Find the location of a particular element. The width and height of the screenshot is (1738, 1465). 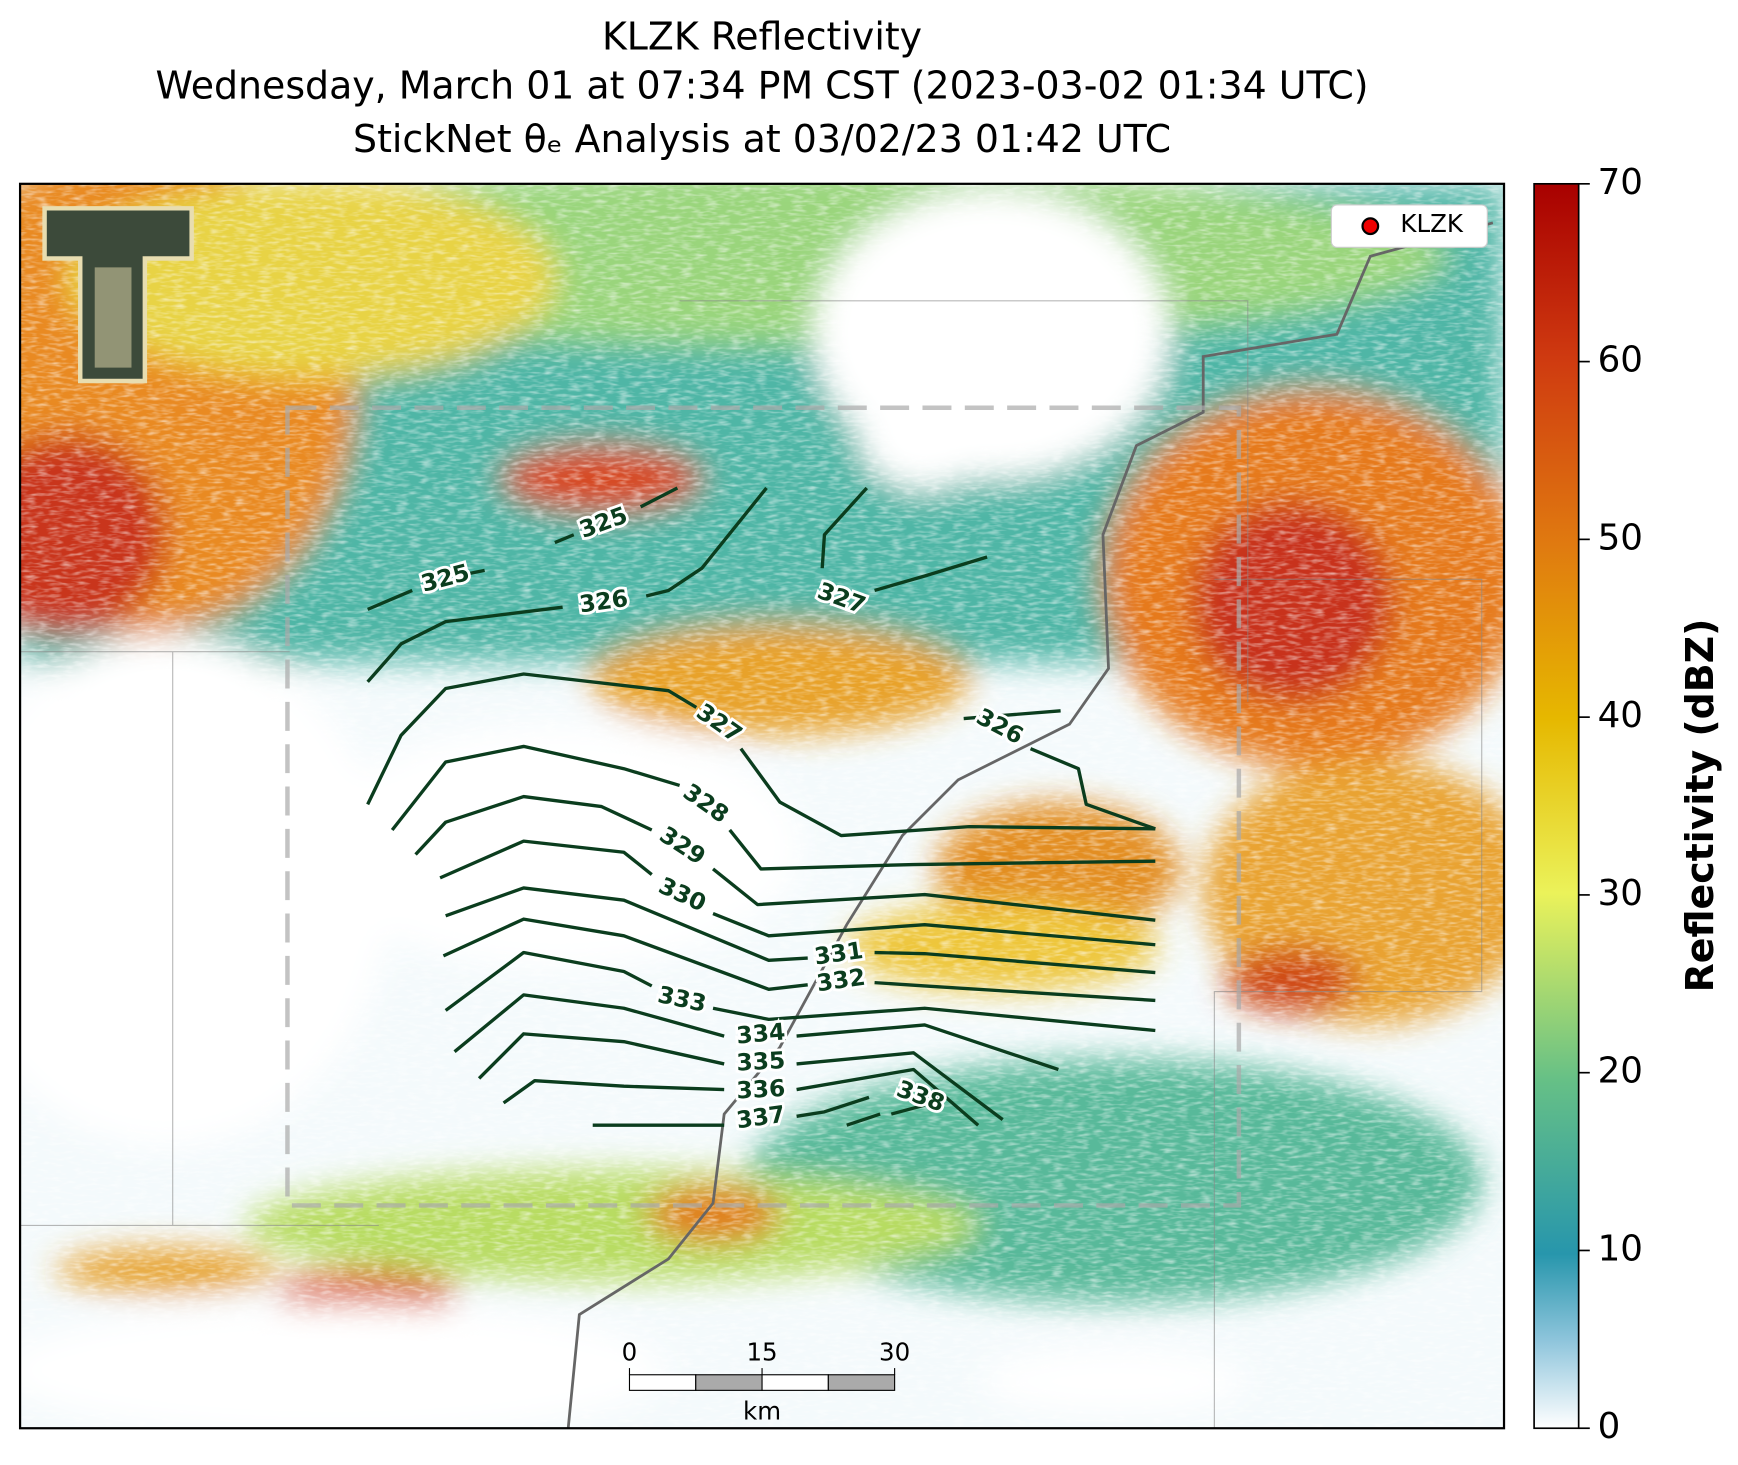

contour-label: 326 is located at coordinates (604, 601).